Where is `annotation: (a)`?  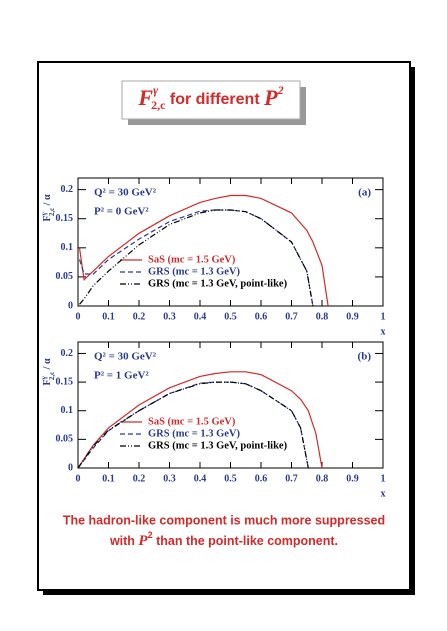
annotation: (a) is located at coordinates (364, 193).